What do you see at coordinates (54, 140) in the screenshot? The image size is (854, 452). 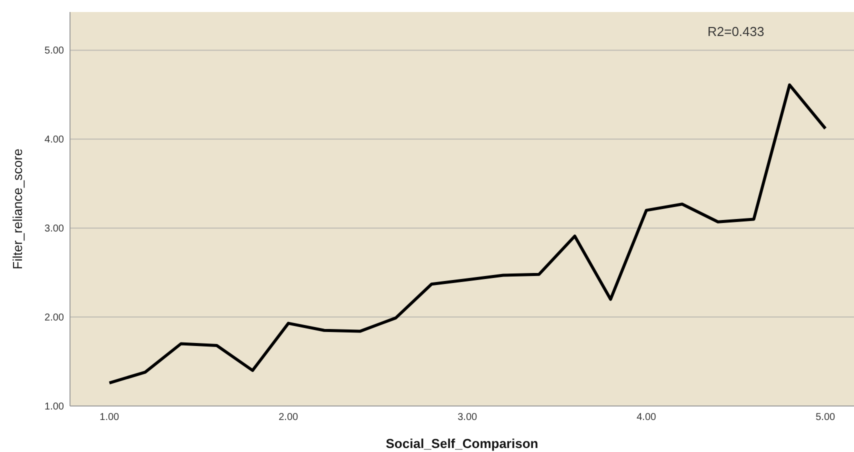 I see `y-tick-label: 4.00` at bounding box center [54, 140].